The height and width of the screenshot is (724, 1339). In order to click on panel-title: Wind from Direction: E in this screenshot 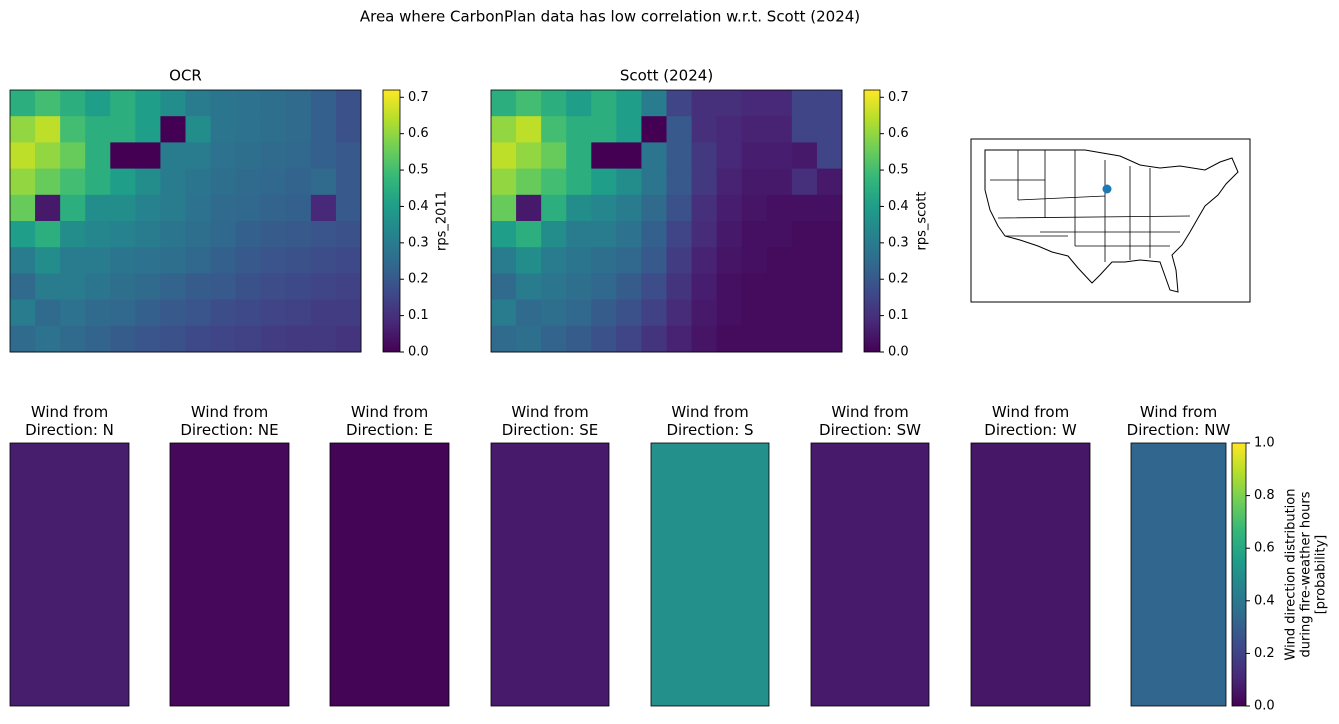, I will do `click(389, 421)`.